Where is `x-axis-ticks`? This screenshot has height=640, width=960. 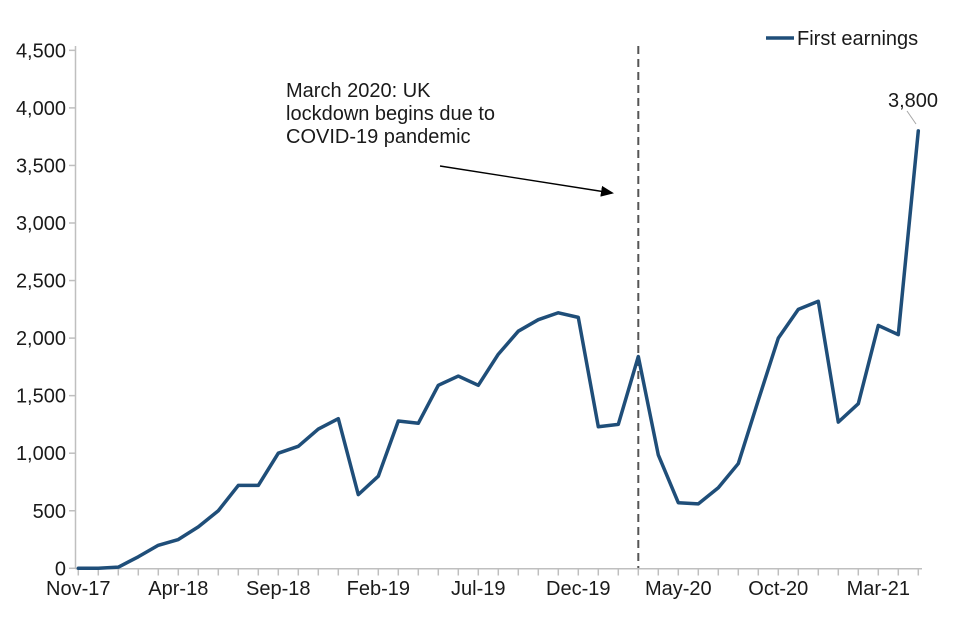 x-axis-ticks is located at coordinates (498, 572).